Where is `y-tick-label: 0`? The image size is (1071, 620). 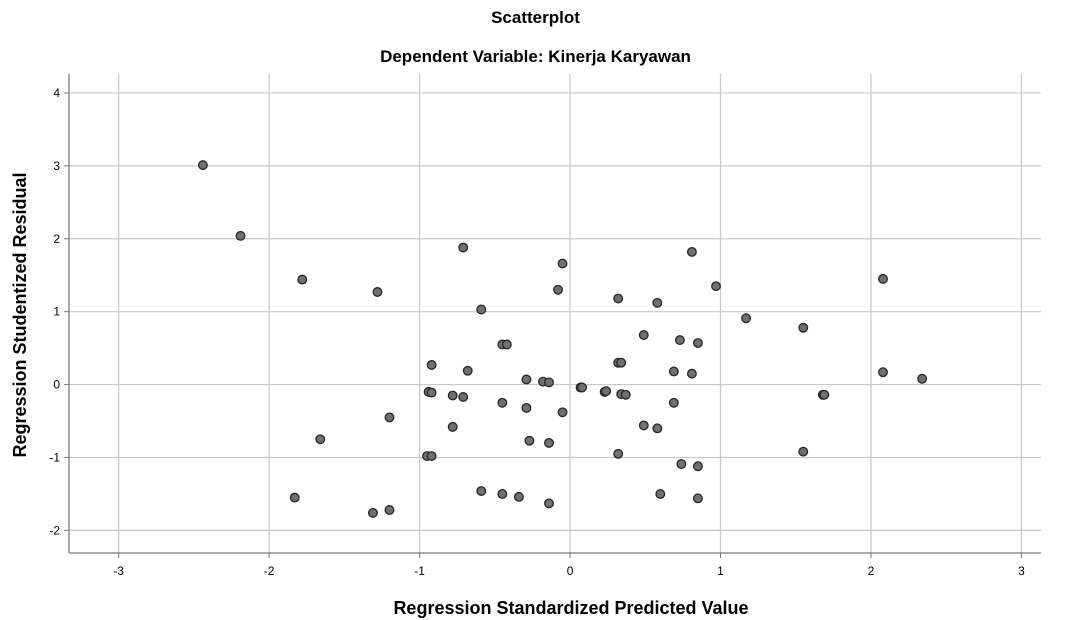 y-tick-label: 0 is located at coordinates (56, 385).